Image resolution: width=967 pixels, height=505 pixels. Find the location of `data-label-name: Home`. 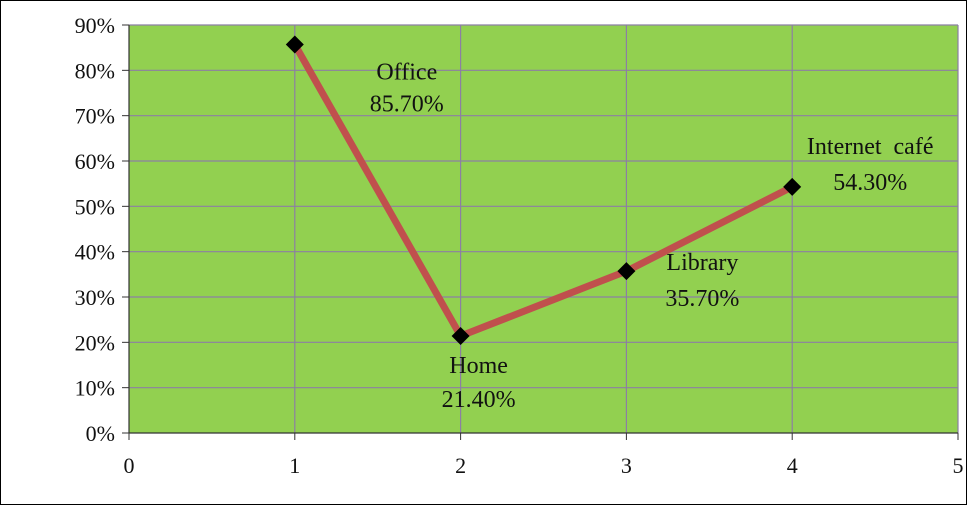

data-label-name: Home is located at coordinates (478, 366).